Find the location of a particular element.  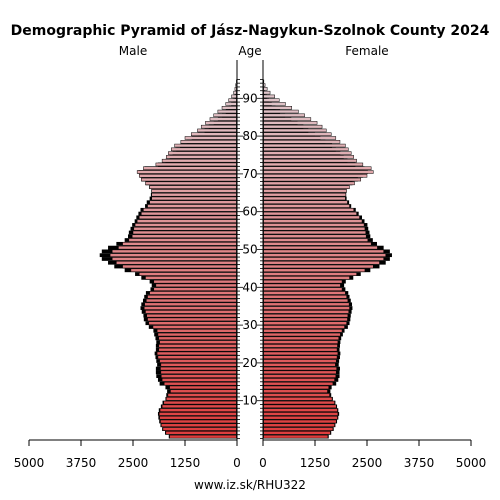

female-x-tick-label: 0 is located at coordinates (263, 463).